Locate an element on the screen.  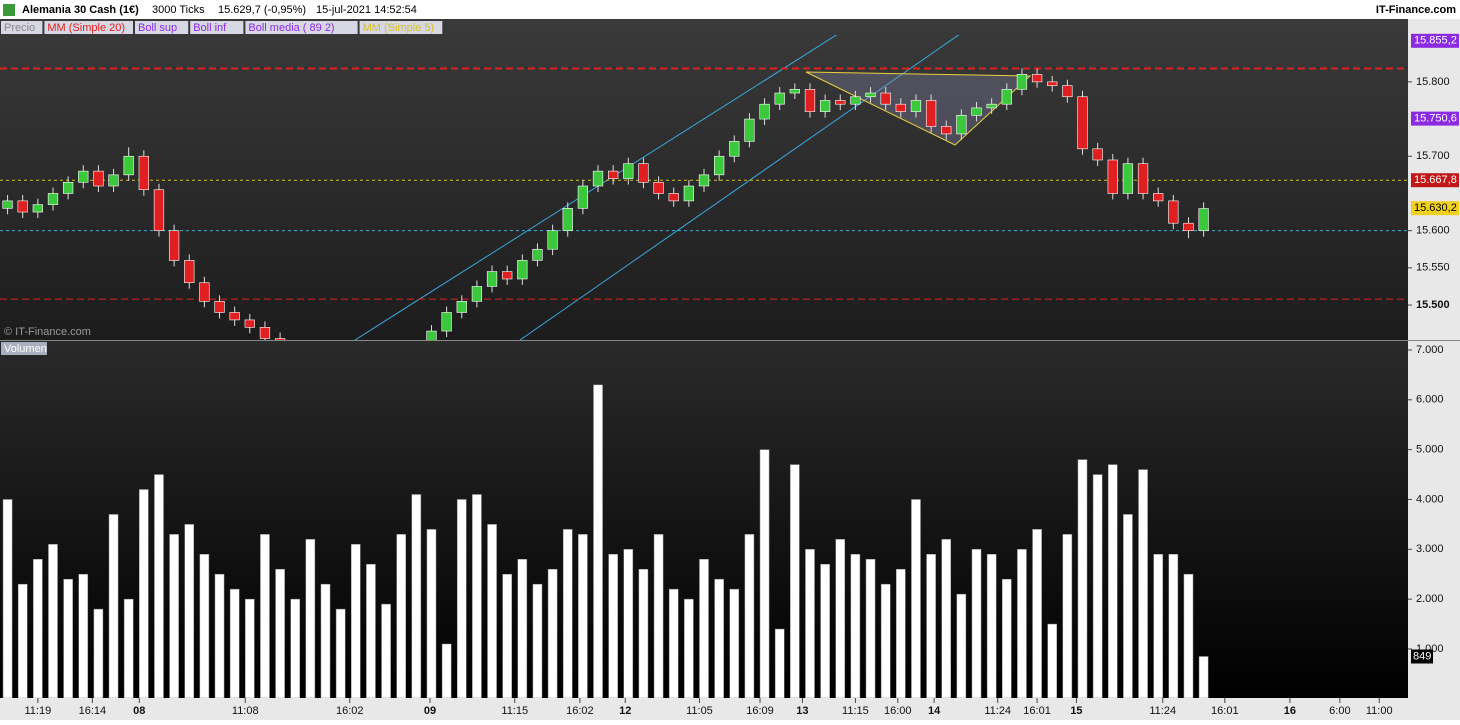
y-tick-label: 15.600 is located at coordinates (1433, 231).